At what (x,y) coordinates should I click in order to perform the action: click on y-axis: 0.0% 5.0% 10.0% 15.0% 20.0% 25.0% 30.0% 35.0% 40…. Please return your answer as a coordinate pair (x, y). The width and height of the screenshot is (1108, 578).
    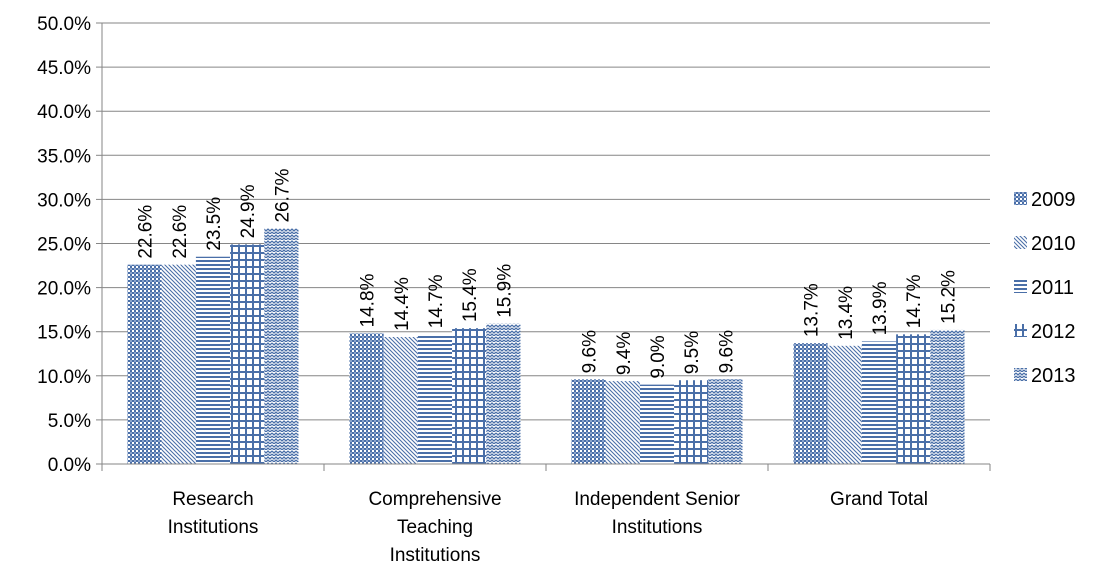
    Looking at the image, I should click on (70, 245).